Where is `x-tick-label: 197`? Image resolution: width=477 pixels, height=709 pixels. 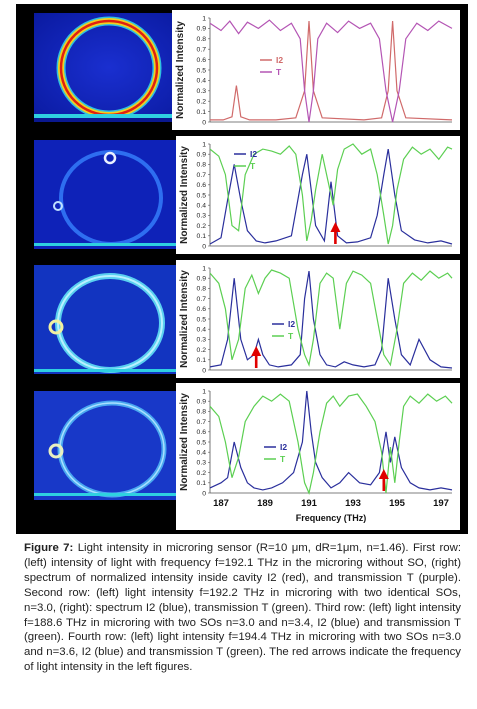 x-tick-label: 197 is located at coordinates (441, 503).